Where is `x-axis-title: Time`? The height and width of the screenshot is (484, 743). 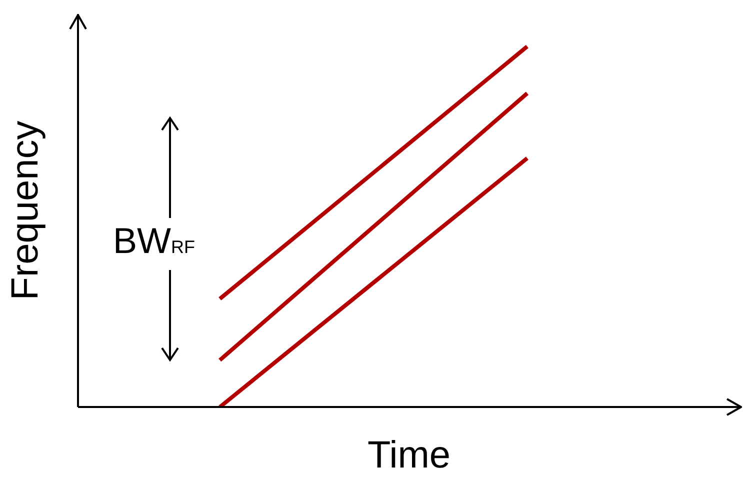 x-axis-title: Time is located at coordinates (409, 455).